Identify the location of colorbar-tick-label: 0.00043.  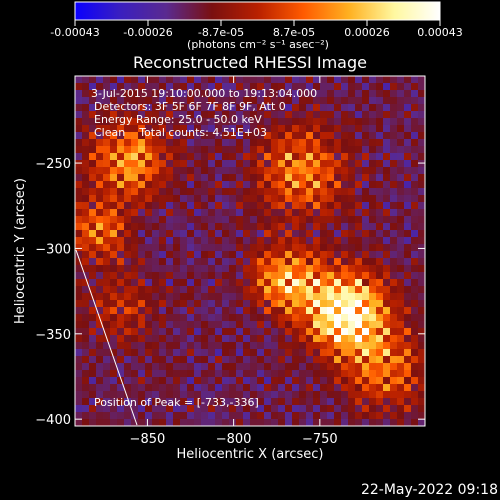
(440, 32).